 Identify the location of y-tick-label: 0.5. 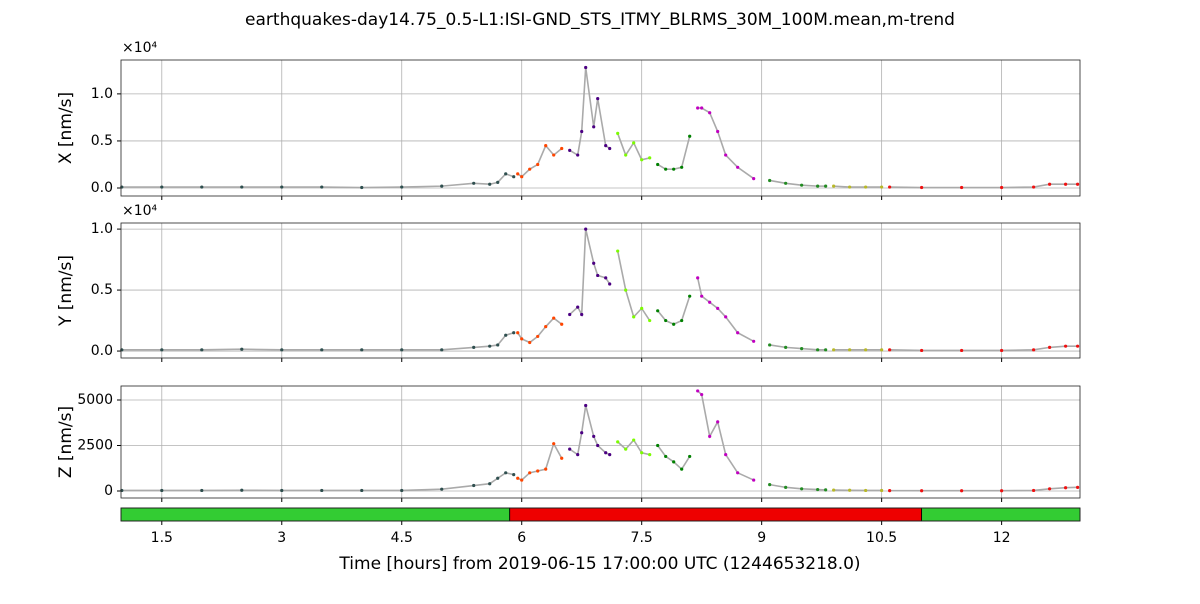
(102, 290).